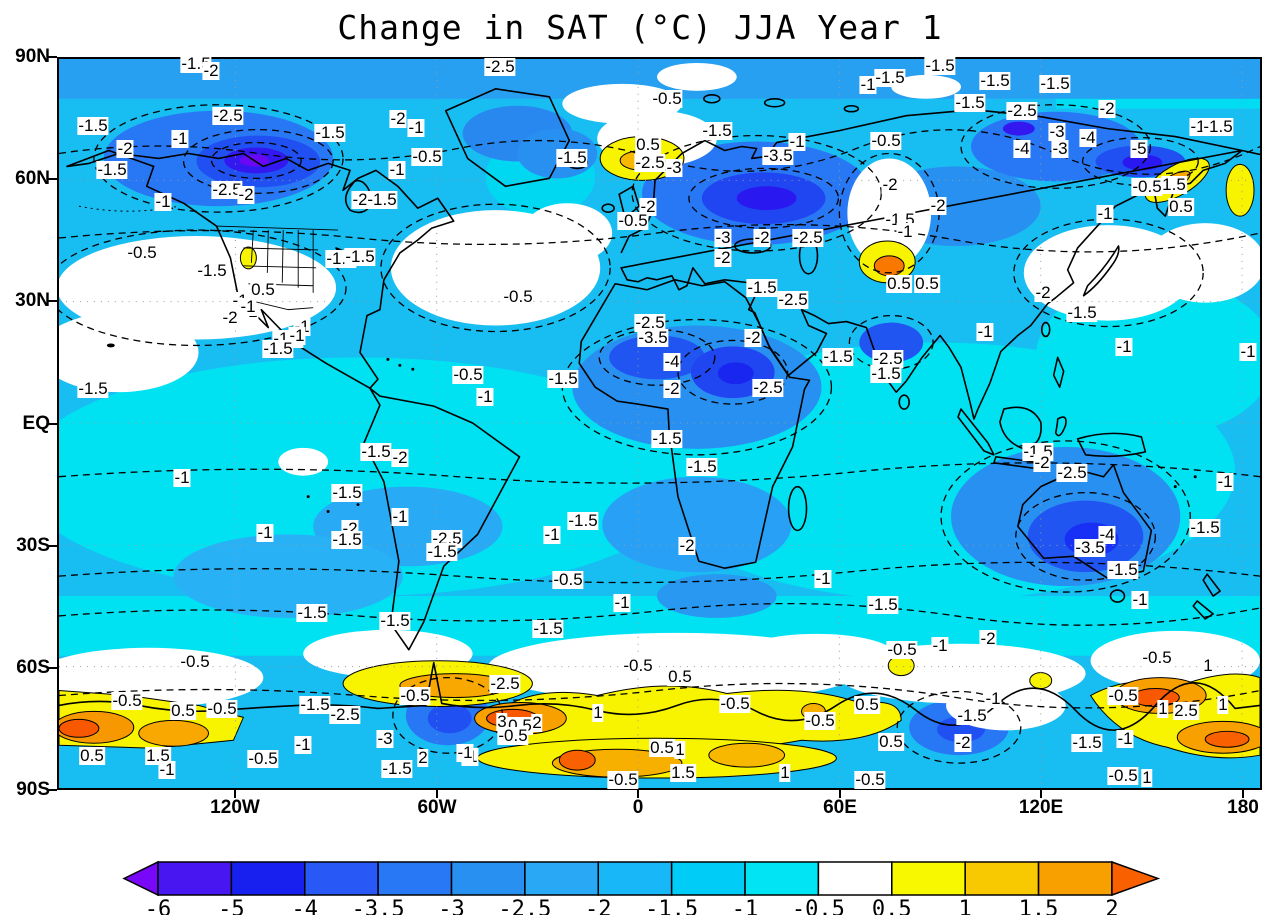 The height and width of the screenshot is (915, 1280). I want to click on sumatra, so click(976, 432).